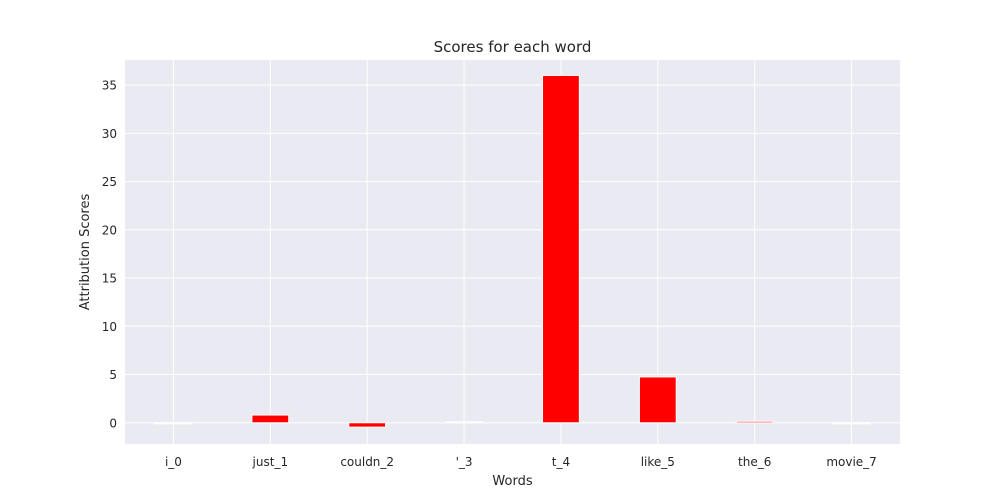  What do you see at coordinates (658, 462) in the screenshot?
I see `x-tick-label: like_5` at bounding box center [658, 462].